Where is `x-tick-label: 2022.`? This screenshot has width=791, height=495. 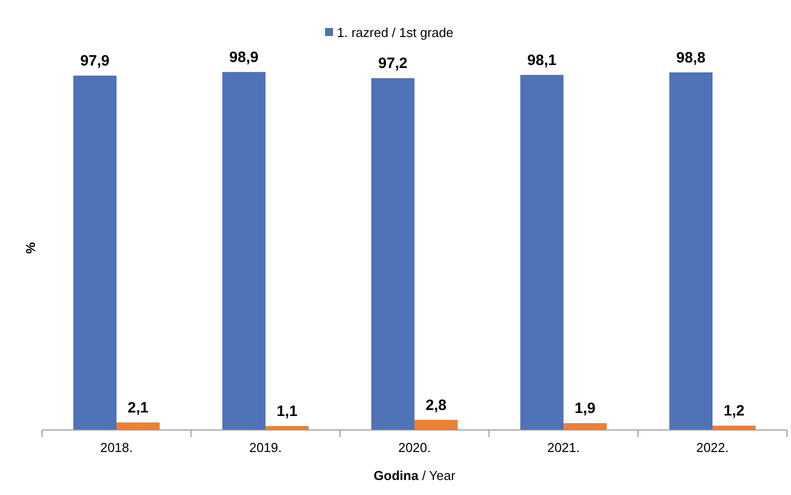
x-tick-label: 2022. is located at coordinates (712, 447).